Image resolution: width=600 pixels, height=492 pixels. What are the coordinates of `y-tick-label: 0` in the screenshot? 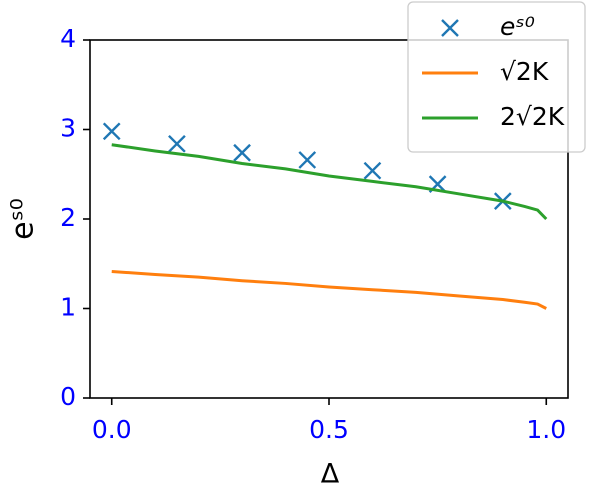 It's located at (68, 396).